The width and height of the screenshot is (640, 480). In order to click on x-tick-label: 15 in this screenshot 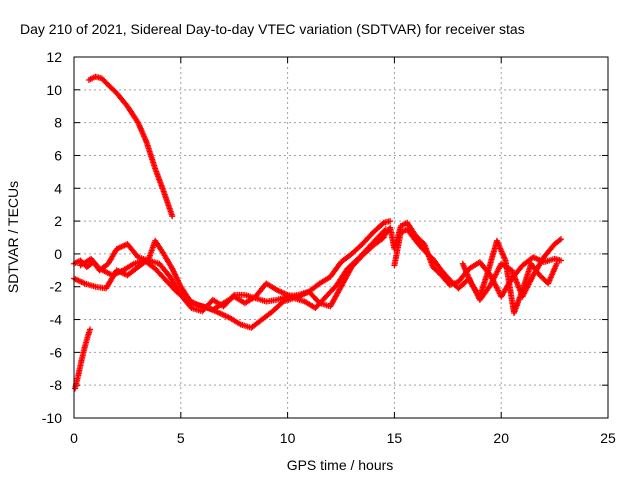, I will do `click(395, 438)`.